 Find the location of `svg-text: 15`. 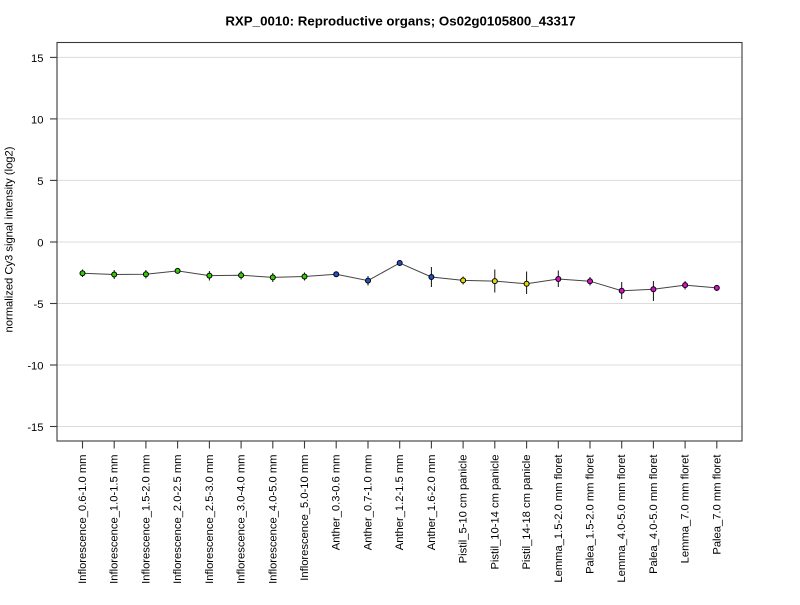

svg-text: 15 is located at coordinates (37, 59).